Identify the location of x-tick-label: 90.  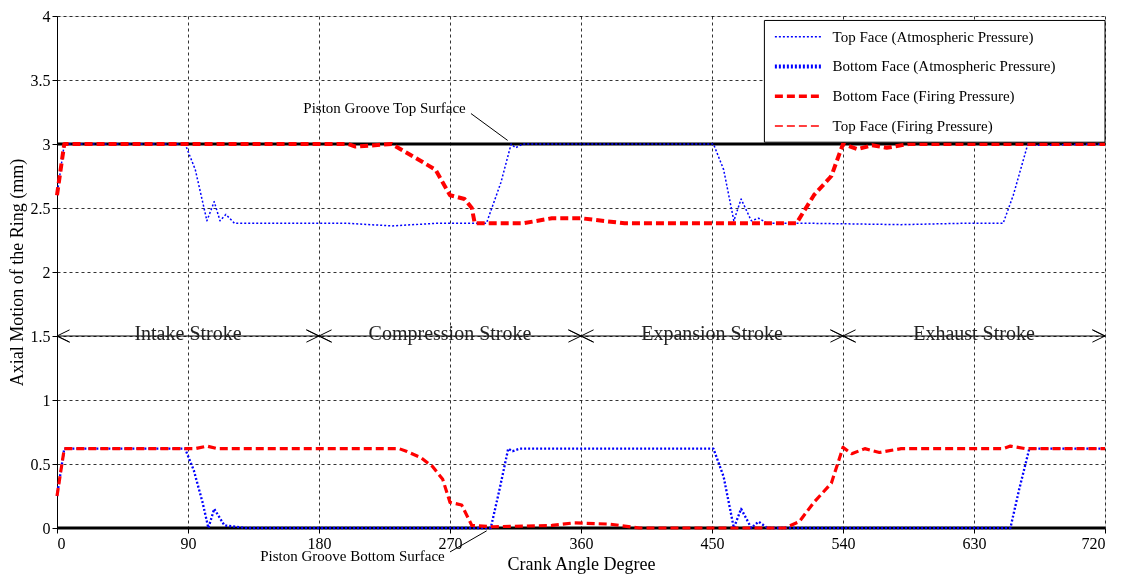
(188, 543).